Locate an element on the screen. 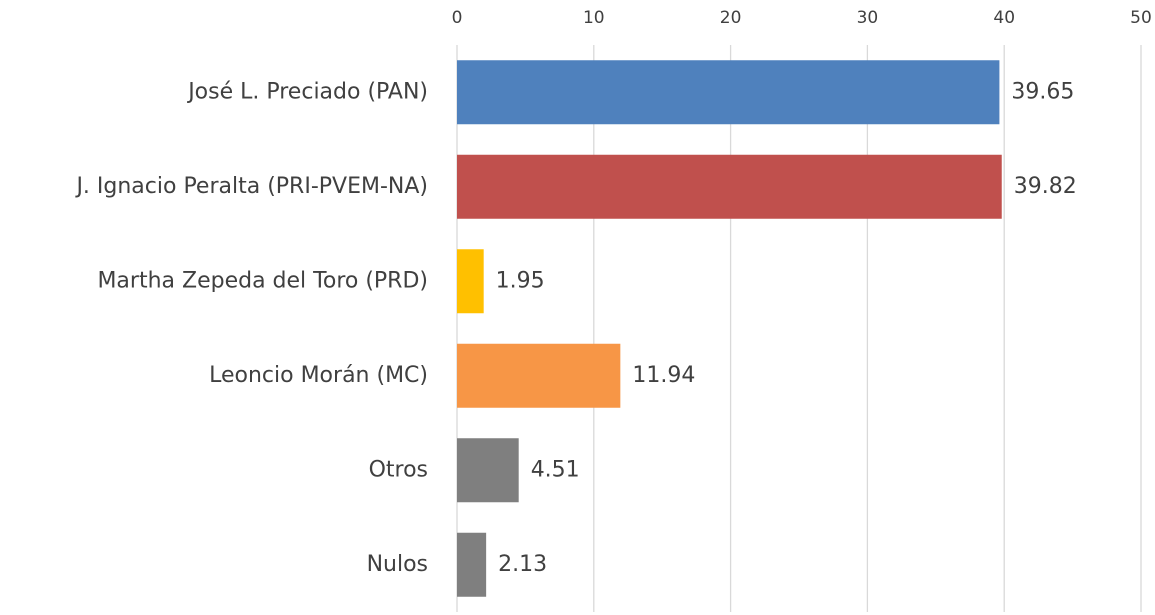 This screenshot has height=615, width=1155. x-tick-label: 10 is located at coordinates (594, 18).